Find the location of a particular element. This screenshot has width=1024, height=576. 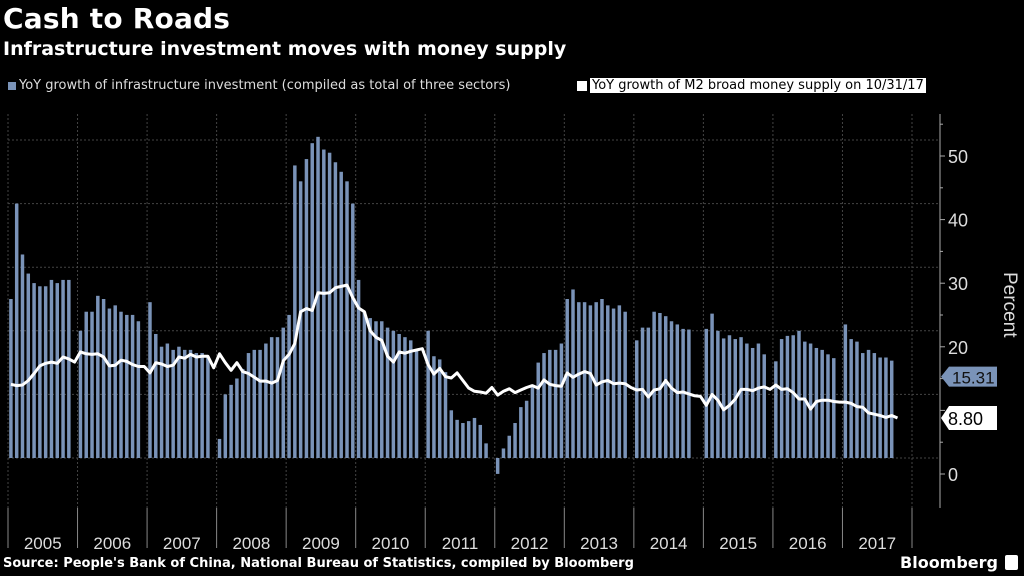

y-tick-label: 20 is located at coordinates (958, 348).